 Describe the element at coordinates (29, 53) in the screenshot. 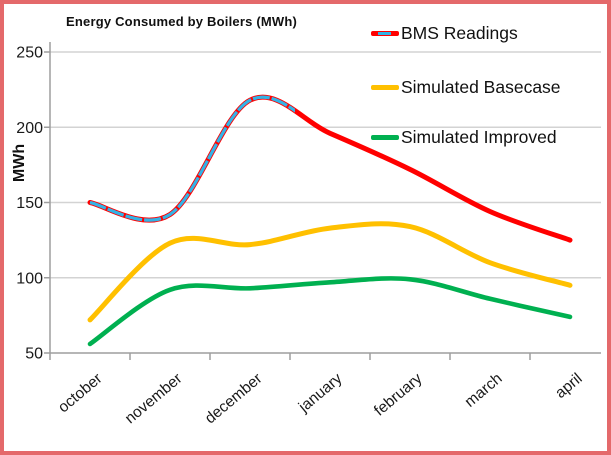

I see `y-tick-label: 250` at that location.